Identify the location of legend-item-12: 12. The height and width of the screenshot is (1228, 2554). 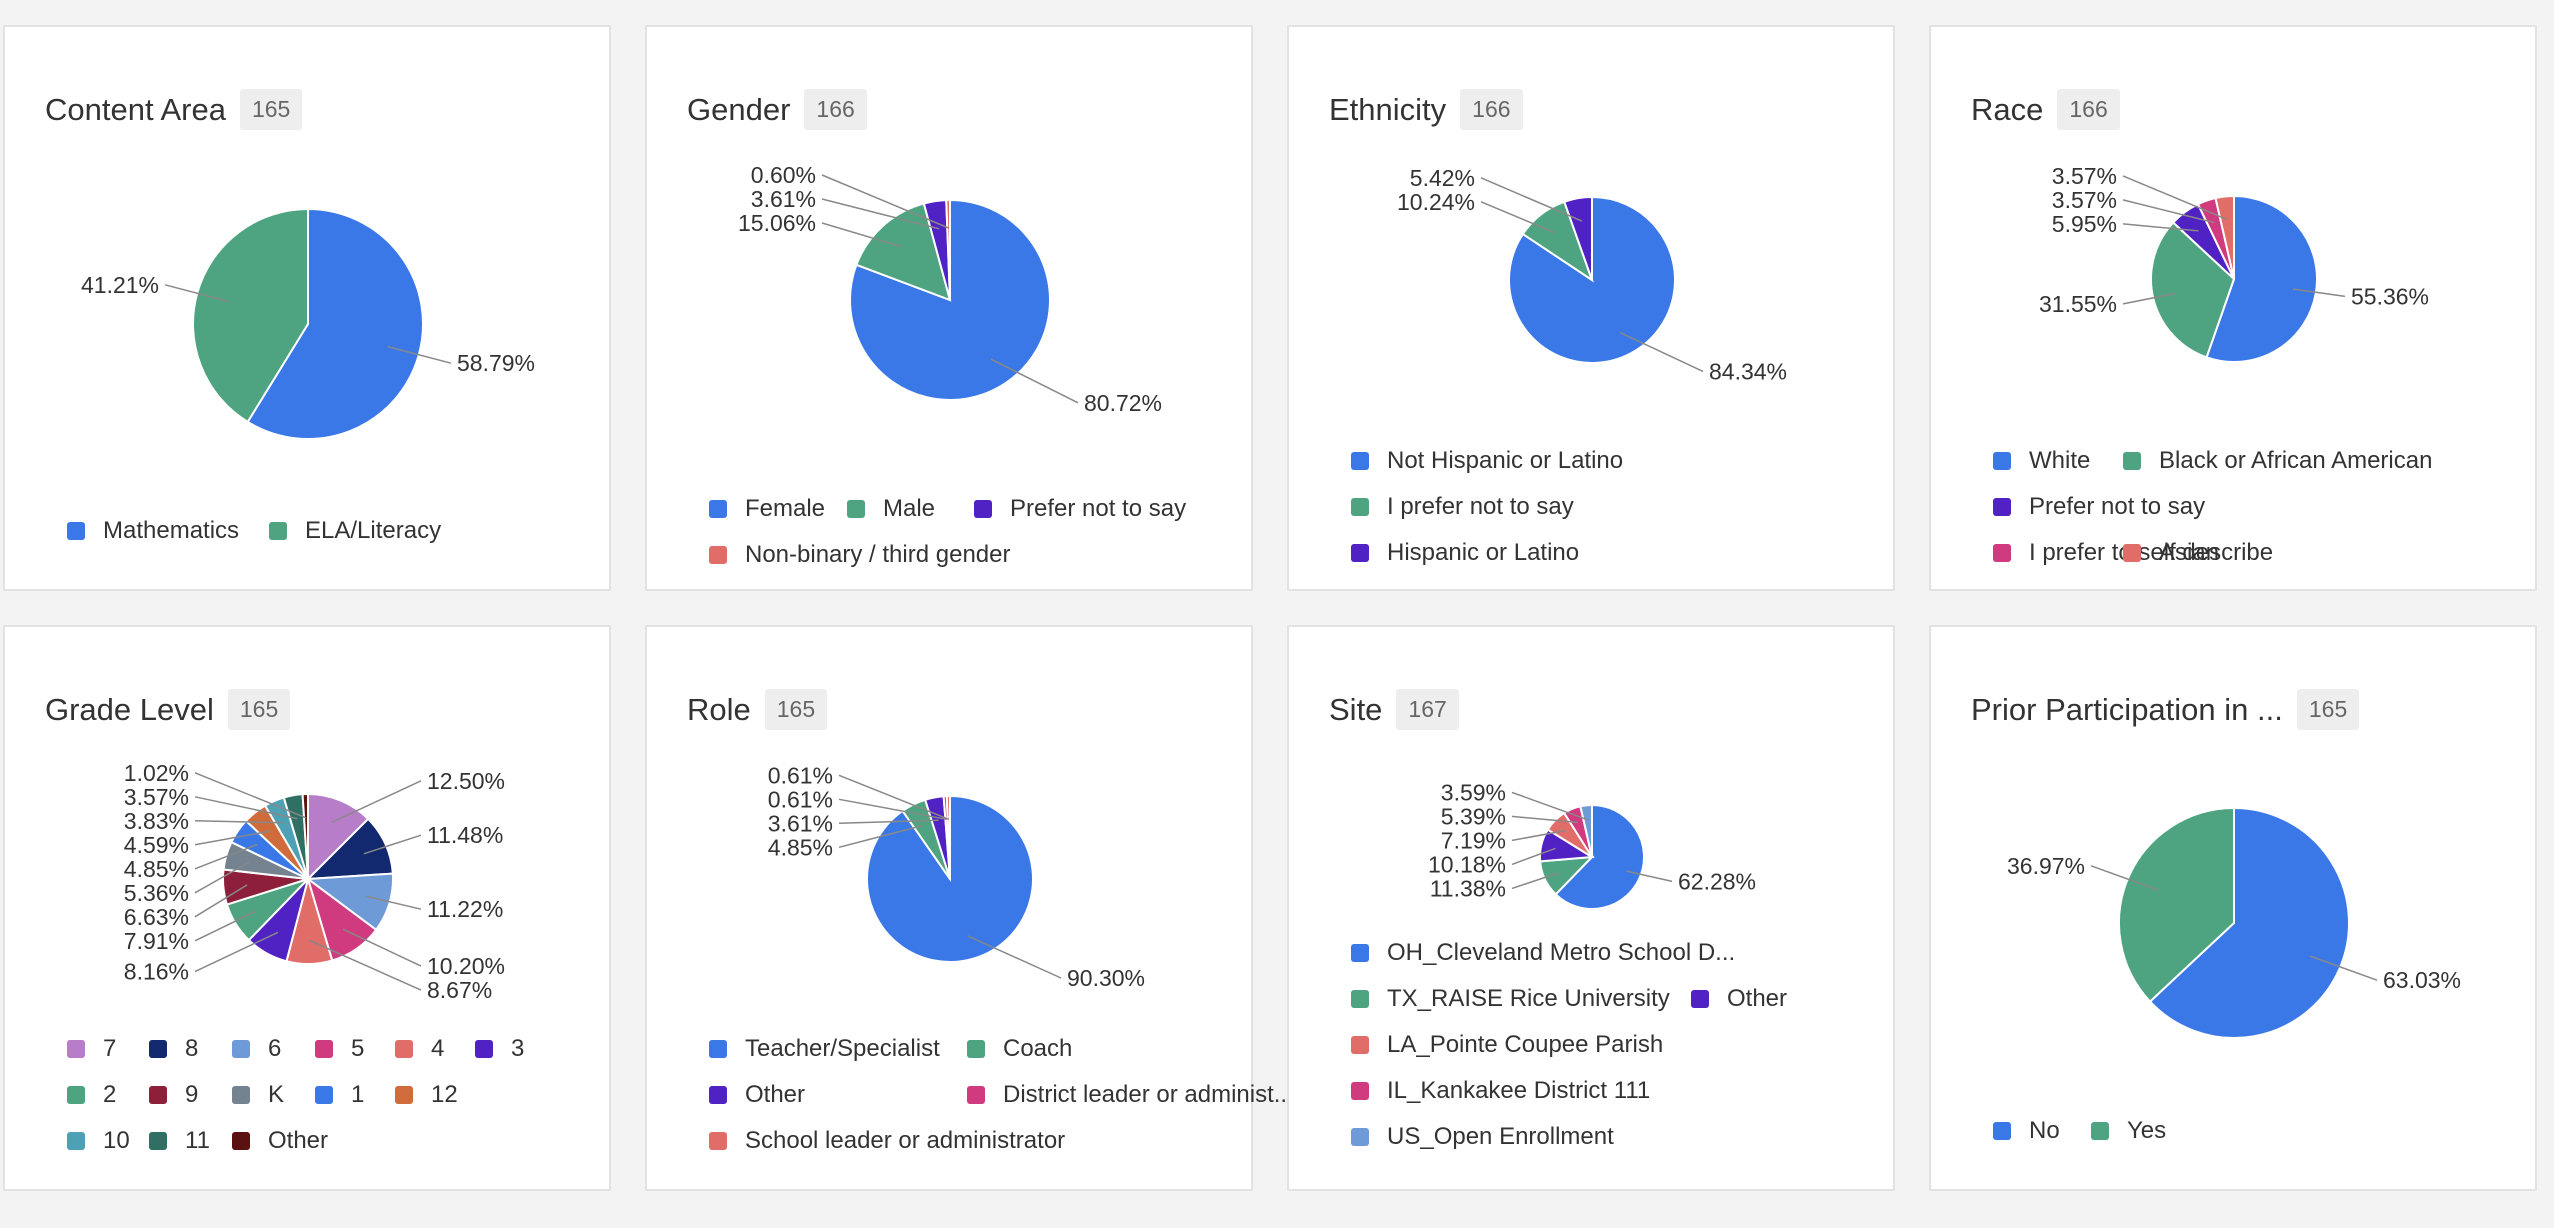
(426, 1095).